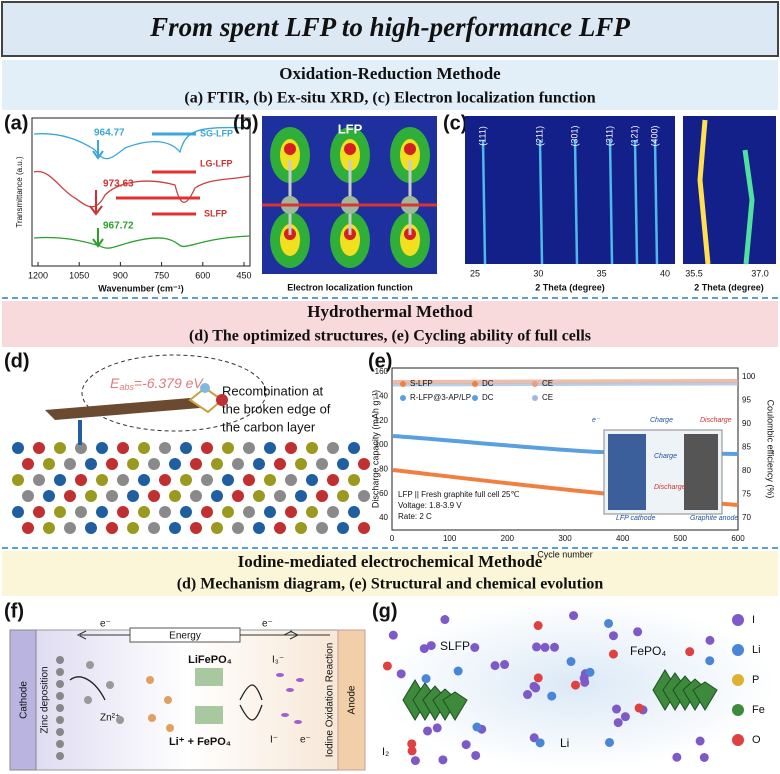 The height and width of the screenshot is (774, 780). Describe the element at coordinates (79, 275) in the screenshot. I see `x-tick-label: 1050` at that location.